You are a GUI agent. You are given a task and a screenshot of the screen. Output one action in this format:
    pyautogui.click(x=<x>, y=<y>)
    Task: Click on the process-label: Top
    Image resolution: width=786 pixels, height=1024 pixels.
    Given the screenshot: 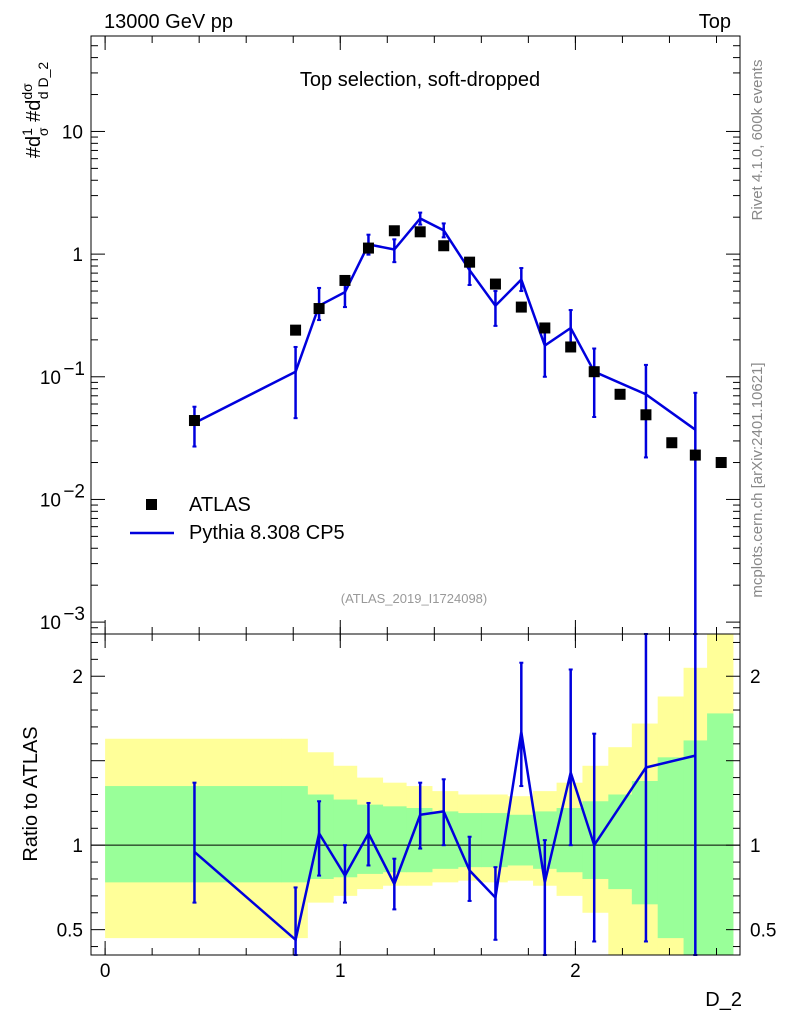 What is the action you would take?
    pyautogui.click(x=715, y=22)
    